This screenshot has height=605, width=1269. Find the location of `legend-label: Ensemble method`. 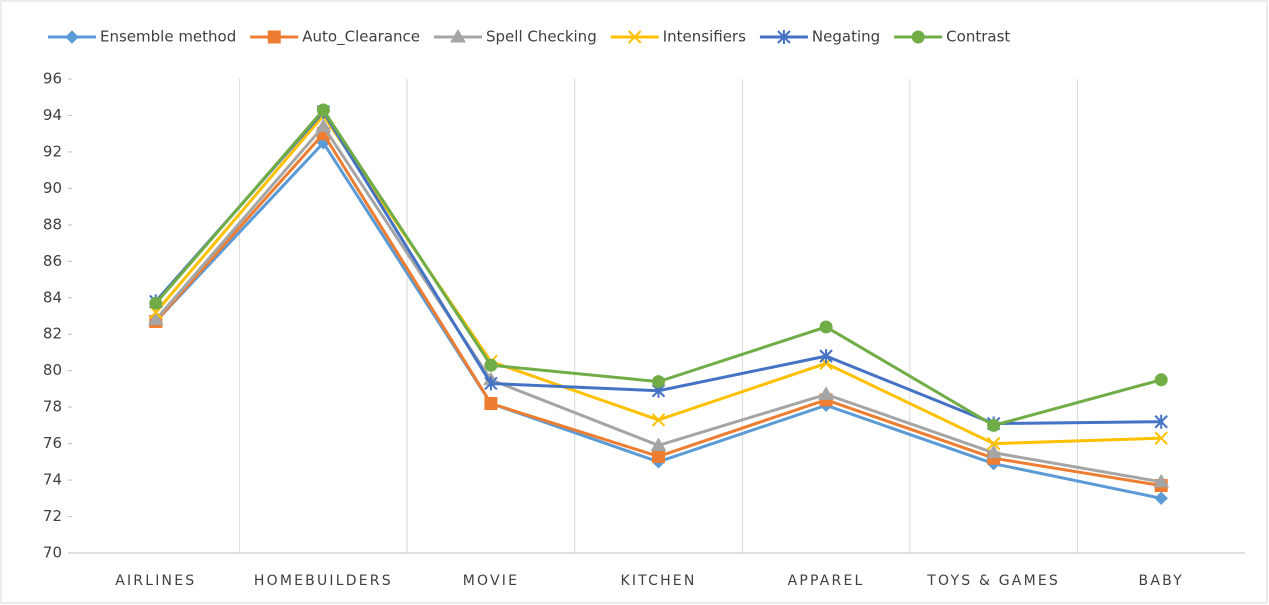

legend-label: Ensemble method is located at coordinates (168, 37).